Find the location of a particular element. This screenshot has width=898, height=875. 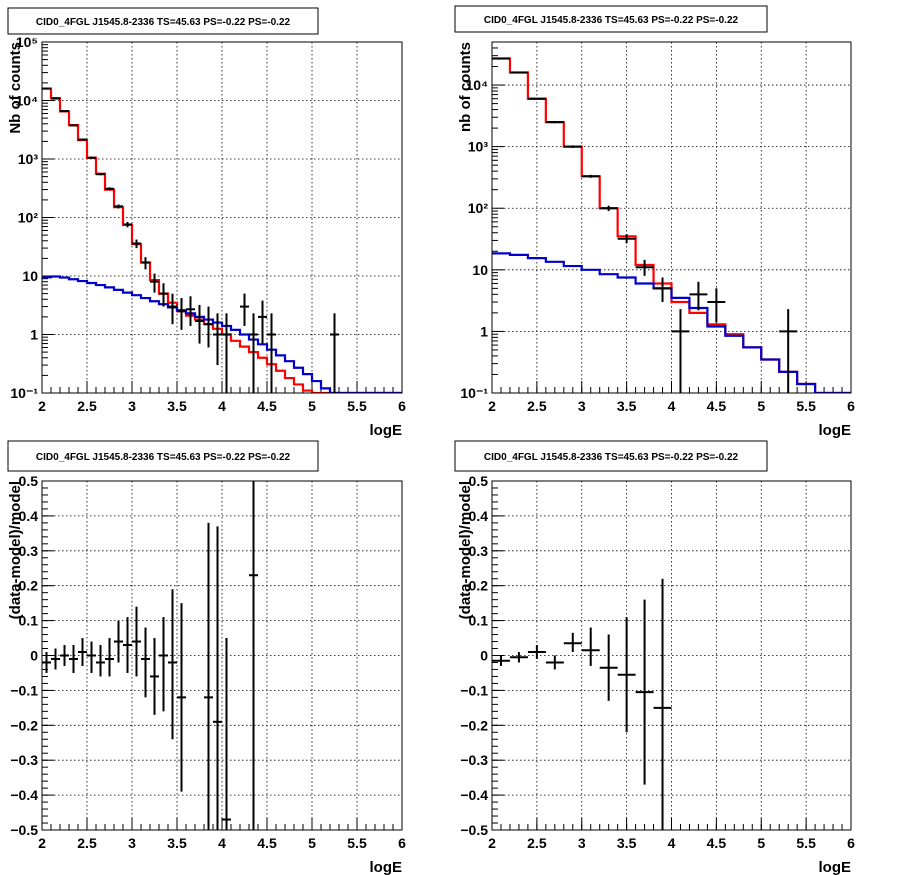

y-tick-label: 10⁵ is located at coordinates (27, 42).